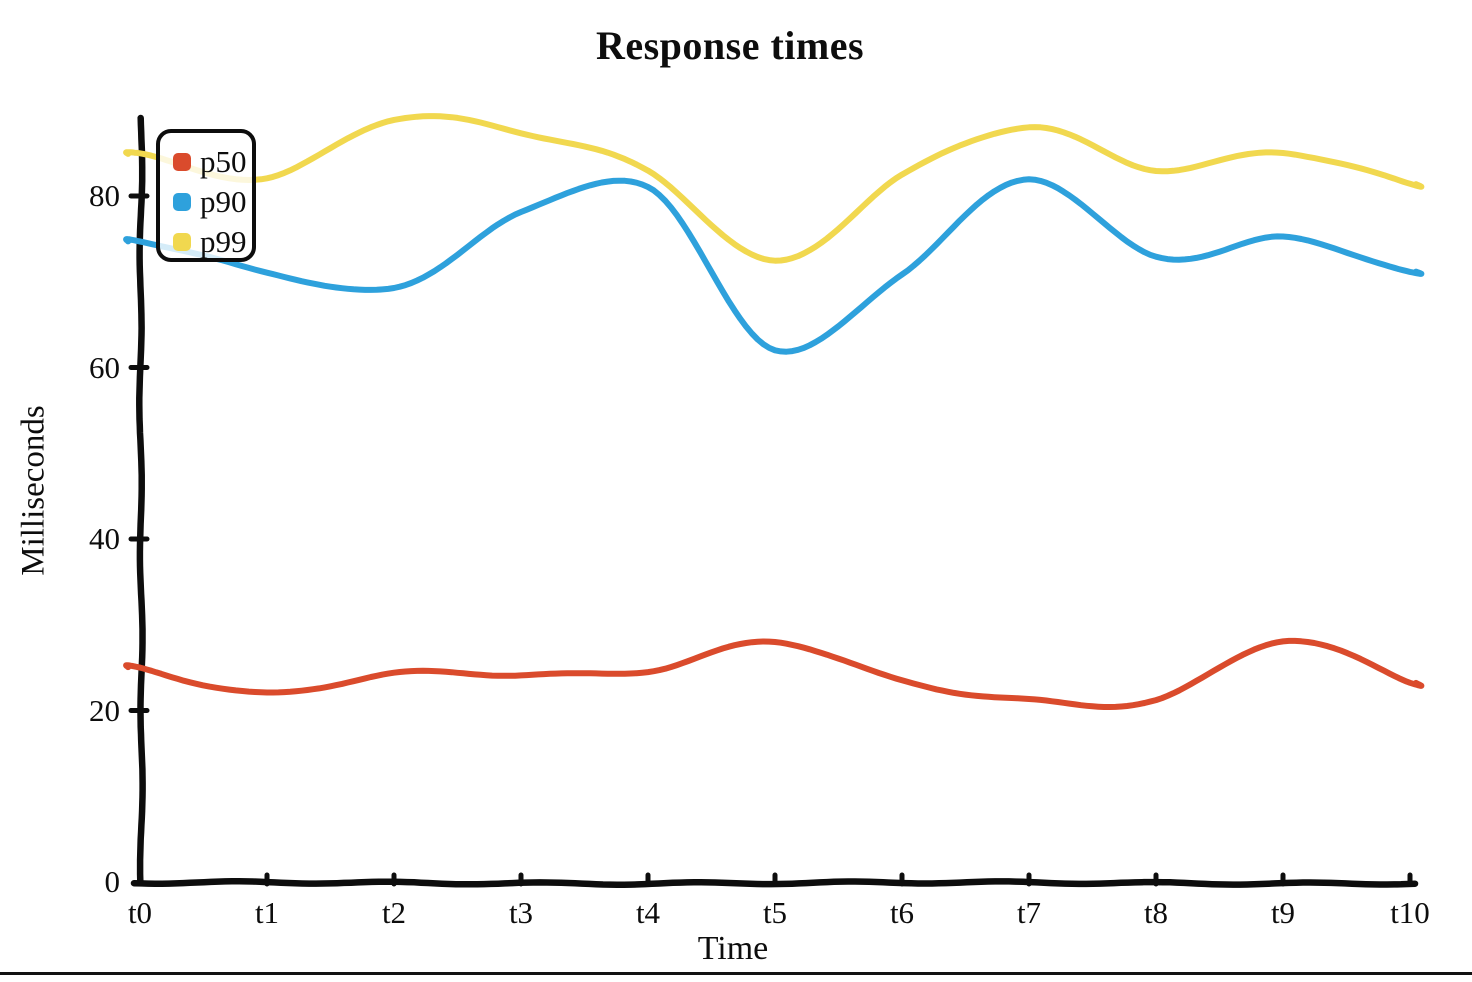 This screenshot has height=982, width=1472. I want to click on legend-item-p99: p99, so click(212, 242).